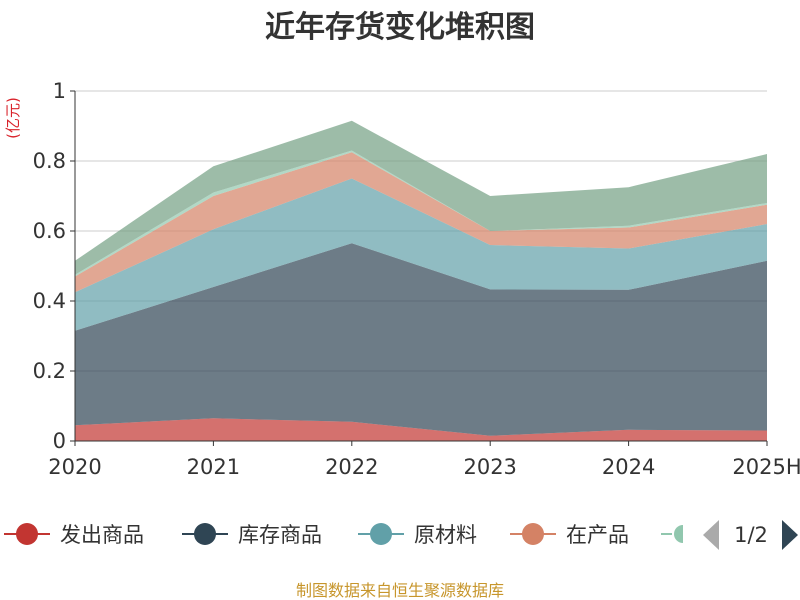 This screenshot has width=800, height=600. Describe the element at coordinates (13, 118) in the screenshot. I see `y-axis-unit: (亿元)` at that location.